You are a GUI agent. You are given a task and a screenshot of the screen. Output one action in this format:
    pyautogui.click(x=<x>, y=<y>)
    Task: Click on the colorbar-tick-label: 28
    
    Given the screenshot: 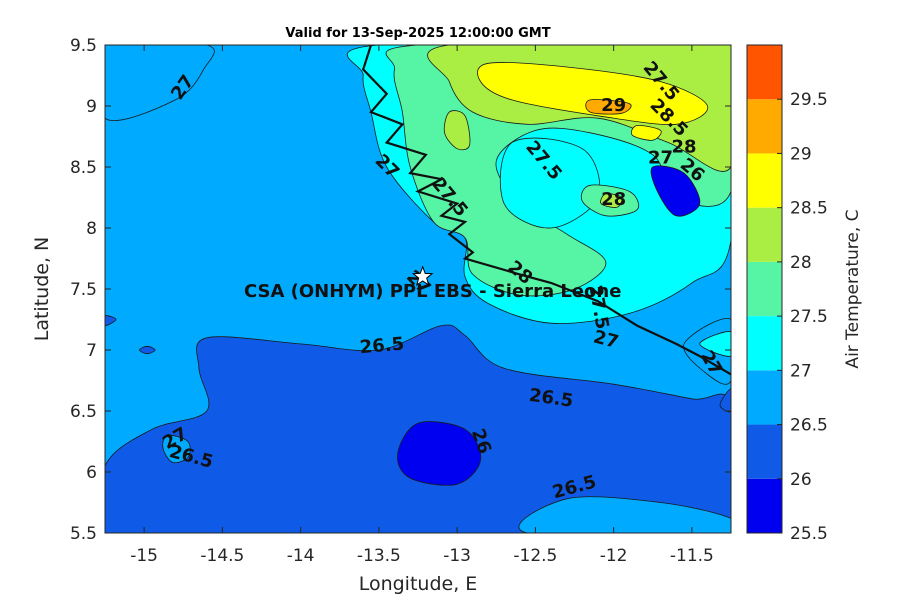 What is the action you would take?
    pyautogui.click(x=801, y=263)
    